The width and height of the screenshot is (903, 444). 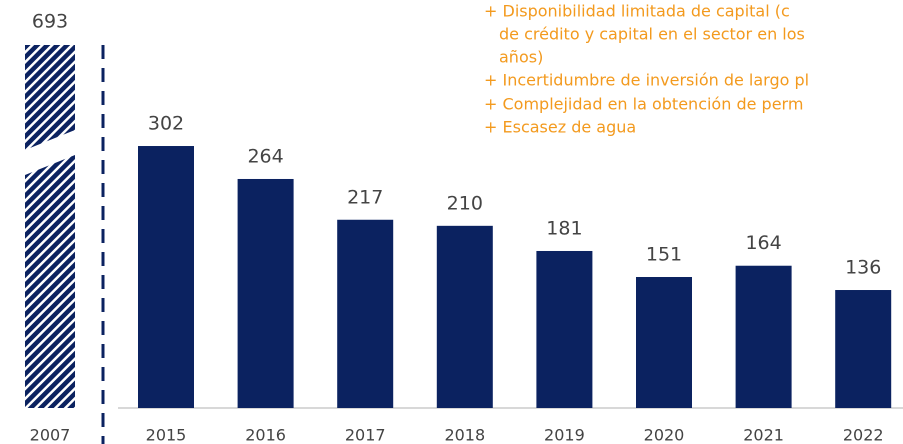 I want to click on annotation: + Complejidad en la obtención de perm, so click(x=643, y=104).